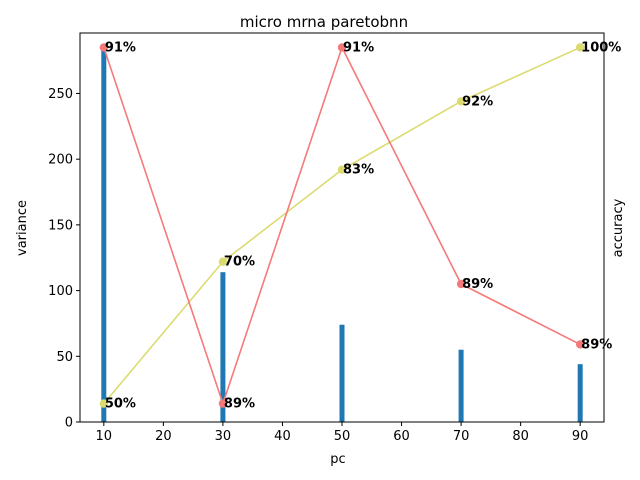  I want to click on x-axis: 10 20 30 40 50 60 70 80 90, so click(342, 433).